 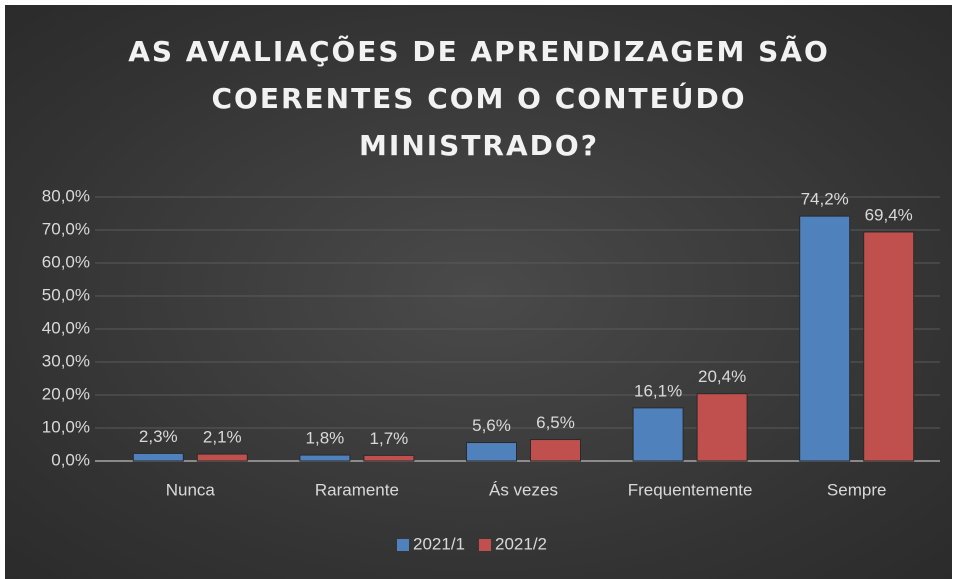 I want to click on y-tick-label: 40,0%, so click(x=66, y=327).